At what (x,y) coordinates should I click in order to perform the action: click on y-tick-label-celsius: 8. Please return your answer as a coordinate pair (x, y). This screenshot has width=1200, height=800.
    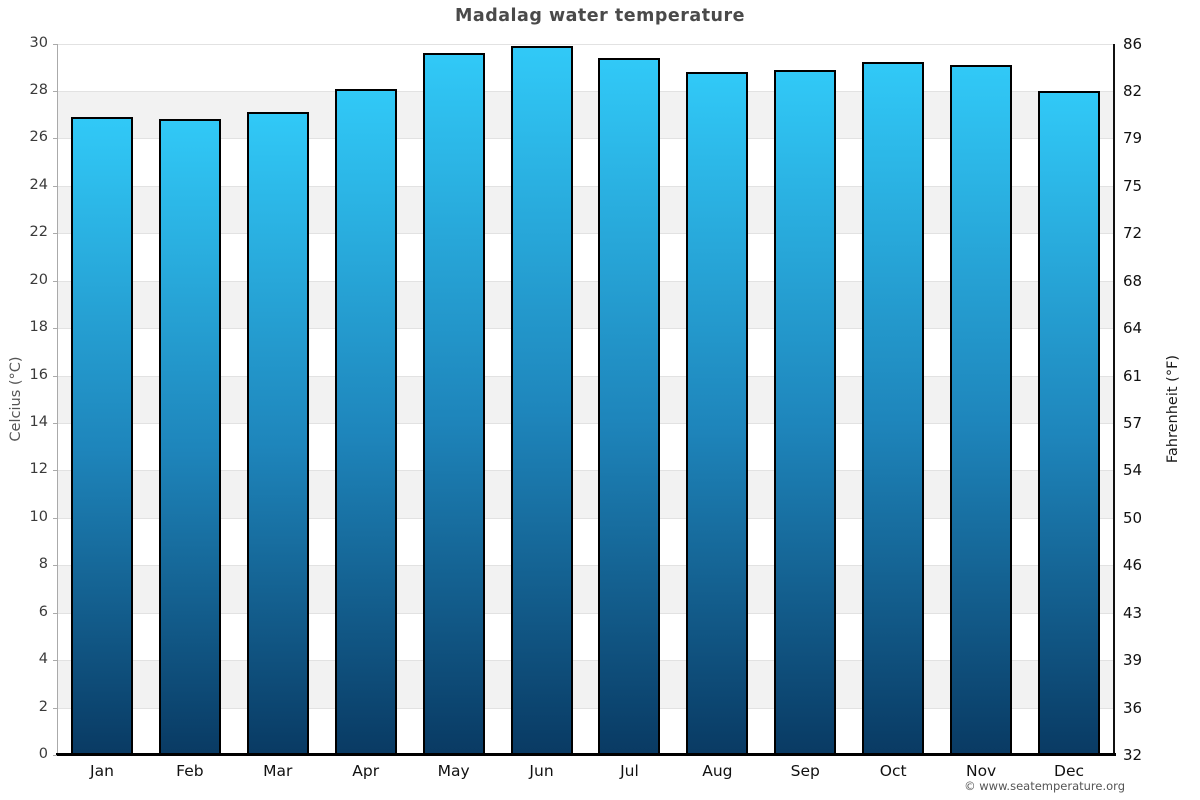
    Looking at the image, I should click on (43, 564).